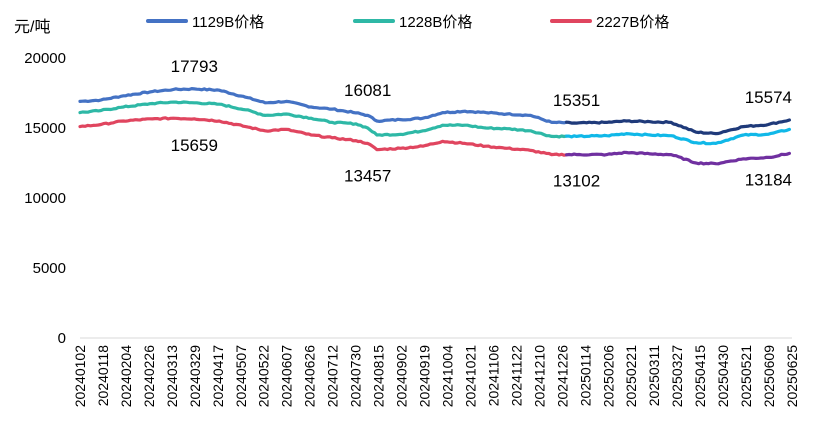 The width and height of the screenshot is (834, 441). What do you see at coordinates (768, 97) in the screenshot?
I see `data-label: 15574` at bounding box center [768, 97].